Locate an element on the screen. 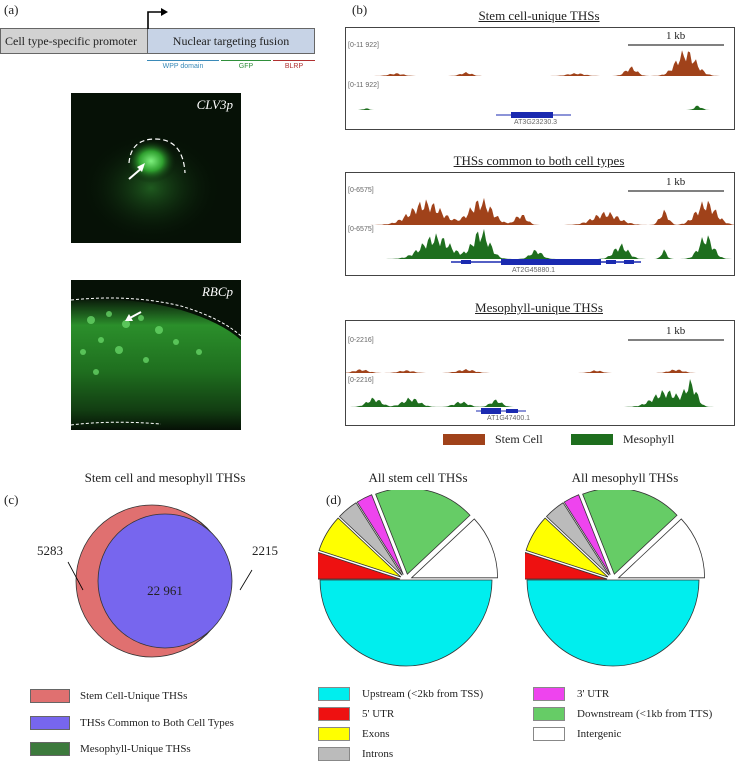  track3-gene-label: AT1G47400.1 is located at coordinates (509, 418).